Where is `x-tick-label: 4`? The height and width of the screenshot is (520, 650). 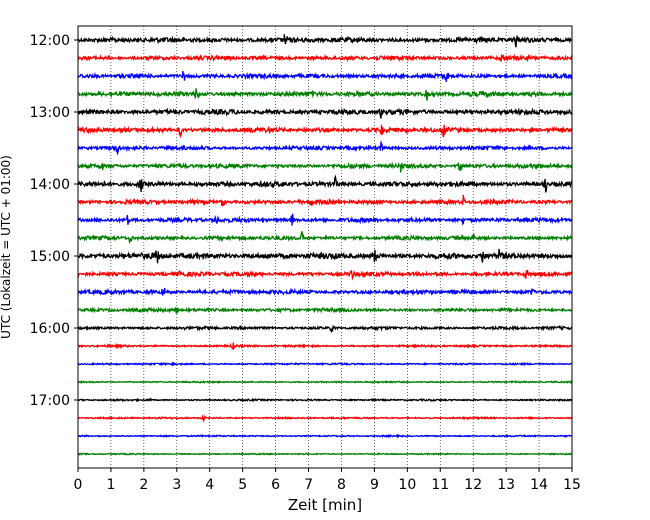
x-tick-label: 4 is located at coordinates (209, 485).